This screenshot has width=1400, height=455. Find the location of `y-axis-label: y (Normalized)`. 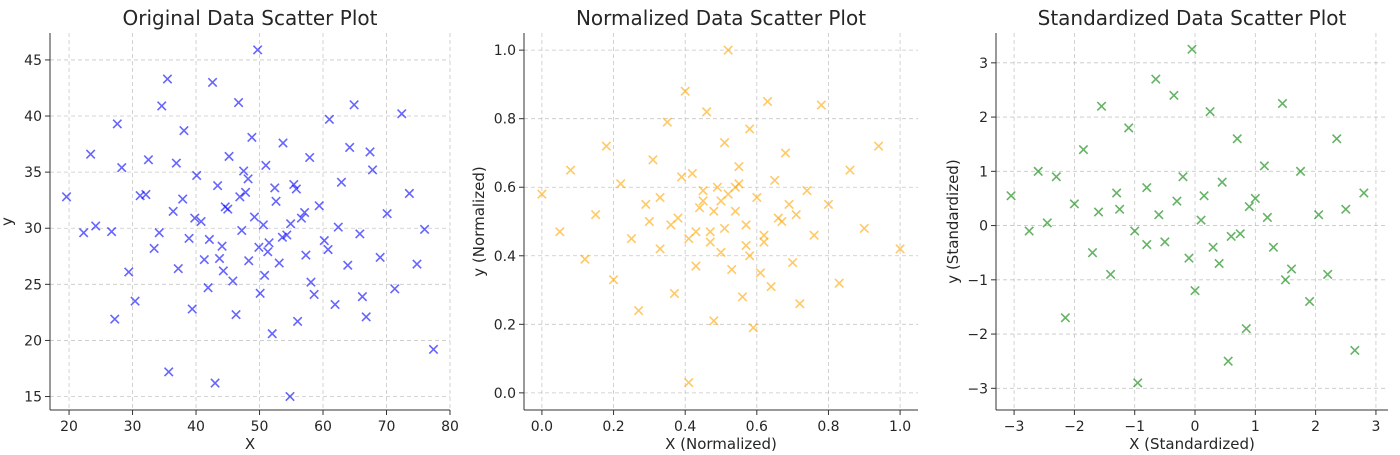

y-axis-label: y (Normalized) is located at coordinates (479, 221).